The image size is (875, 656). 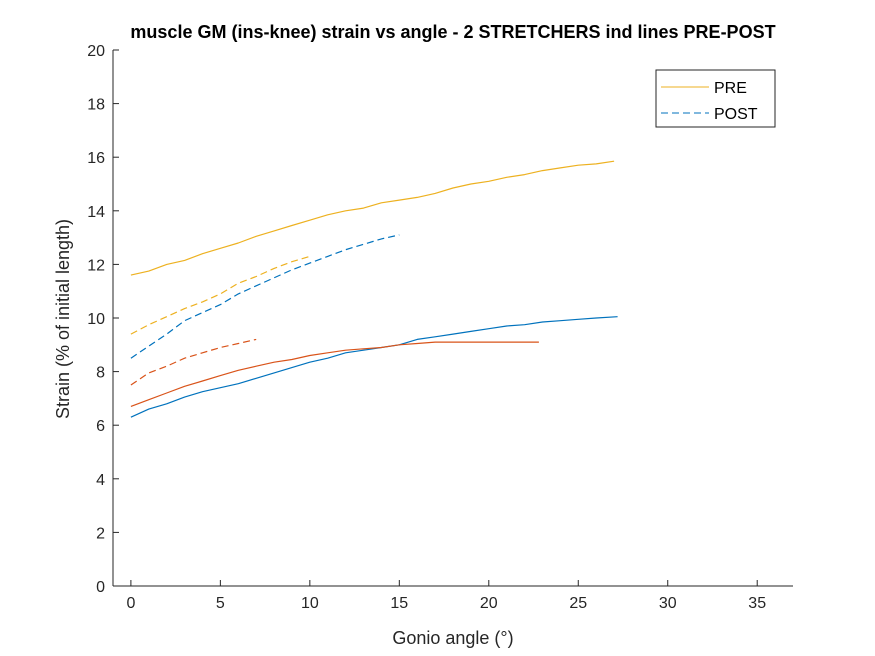 What do you see at coordinates (220, 603) in the screenshot?
I see `x-tick-label: 5` at bounding box center [220, 603].